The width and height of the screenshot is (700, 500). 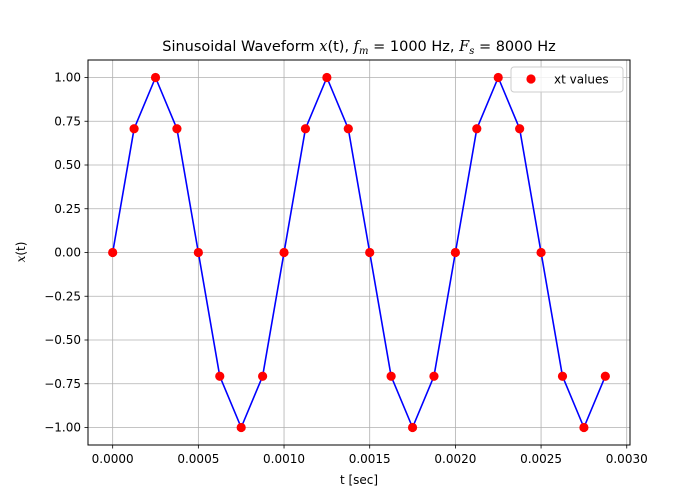 What do you see at coordinates (627, 459) in the screenshot?
I see `x-tick-label: 0.0030` at bounding box center [627, 459].